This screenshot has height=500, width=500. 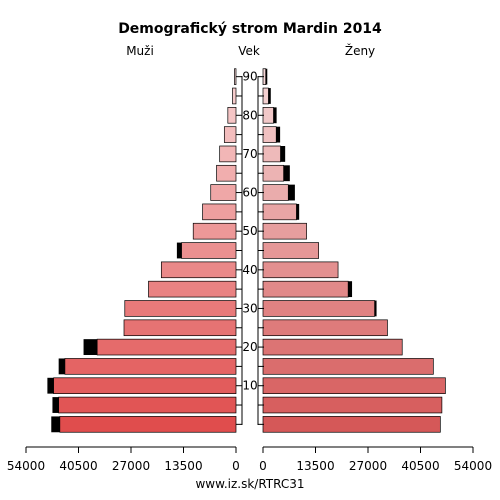 What do you see at coordinates (236, 466) in the screenshot?
I see `x-tick-label-men: 0` at bounding box center [236, 466].